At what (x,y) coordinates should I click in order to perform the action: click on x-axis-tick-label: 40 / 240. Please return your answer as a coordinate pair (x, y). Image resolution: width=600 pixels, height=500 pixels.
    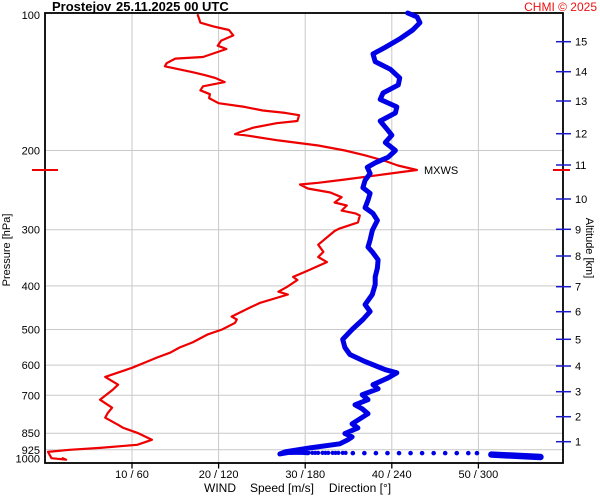
    Looking at the image, I should click on (392, 475).